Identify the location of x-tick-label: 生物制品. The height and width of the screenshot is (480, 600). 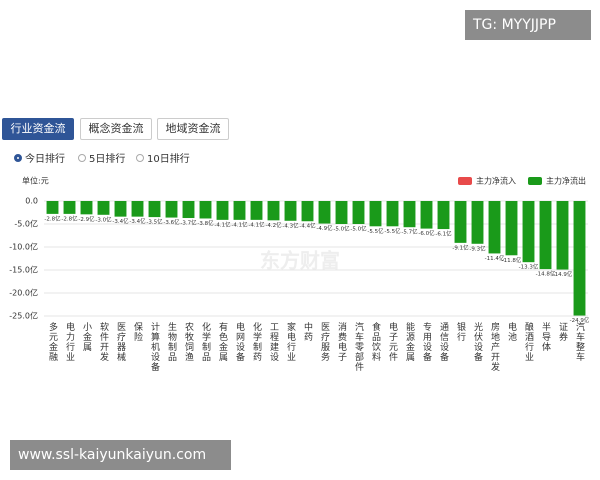
(171, 341).